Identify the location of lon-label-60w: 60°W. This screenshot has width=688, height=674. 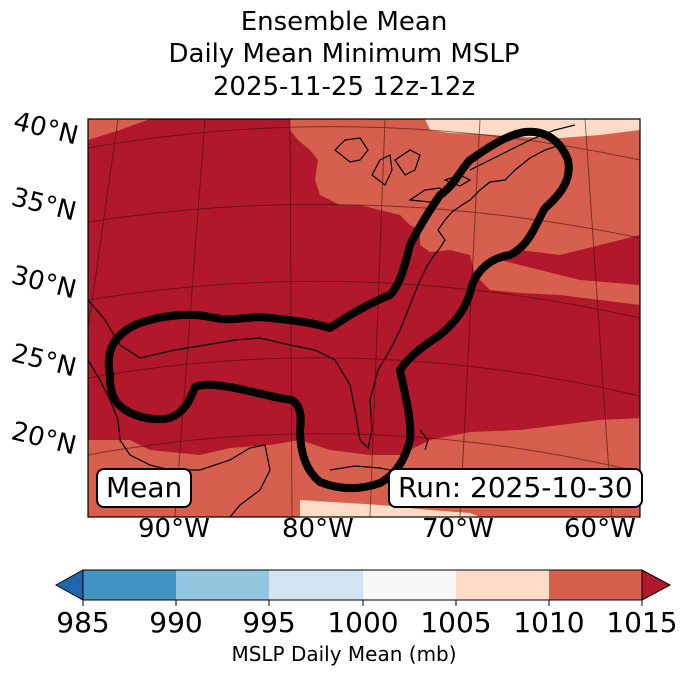
(600, 529).